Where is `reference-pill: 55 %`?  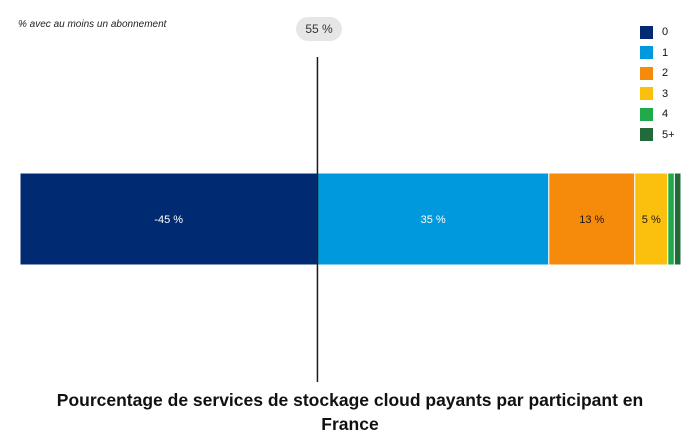
reference-pill: 55 % is located at coordinates (319, 29).